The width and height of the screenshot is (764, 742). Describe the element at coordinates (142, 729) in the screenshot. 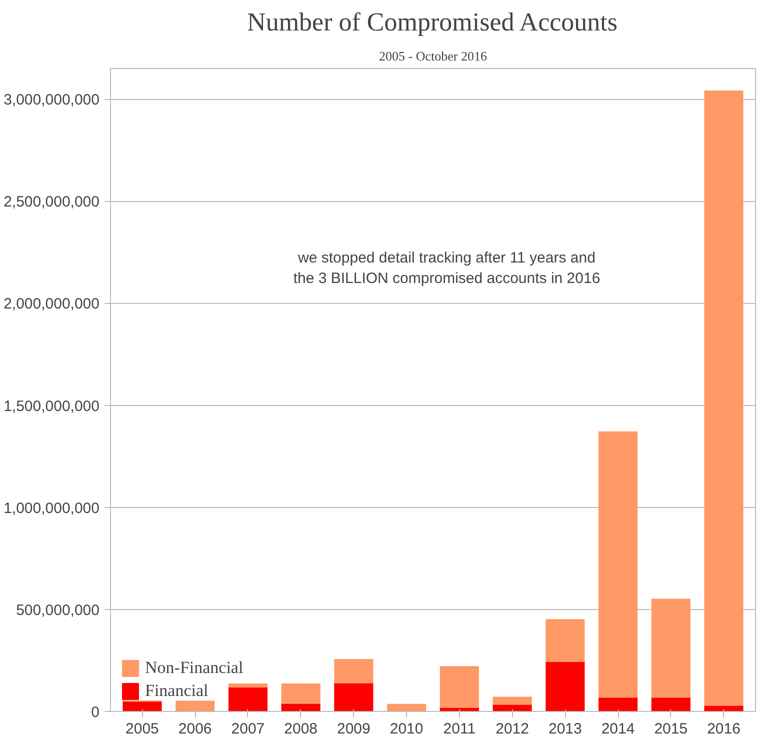

I see `x-tick-label: 2005` at that location.